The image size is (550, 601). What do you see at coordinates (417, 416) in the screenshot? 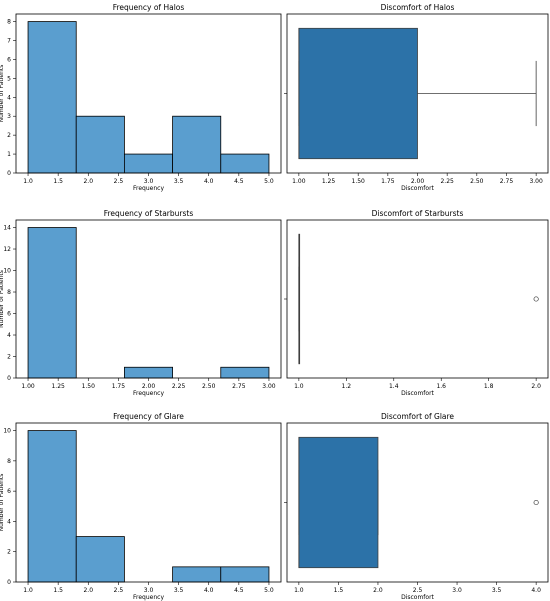
I see `chart-title: Discomfort of Glare` at bounding box center [417, 416].